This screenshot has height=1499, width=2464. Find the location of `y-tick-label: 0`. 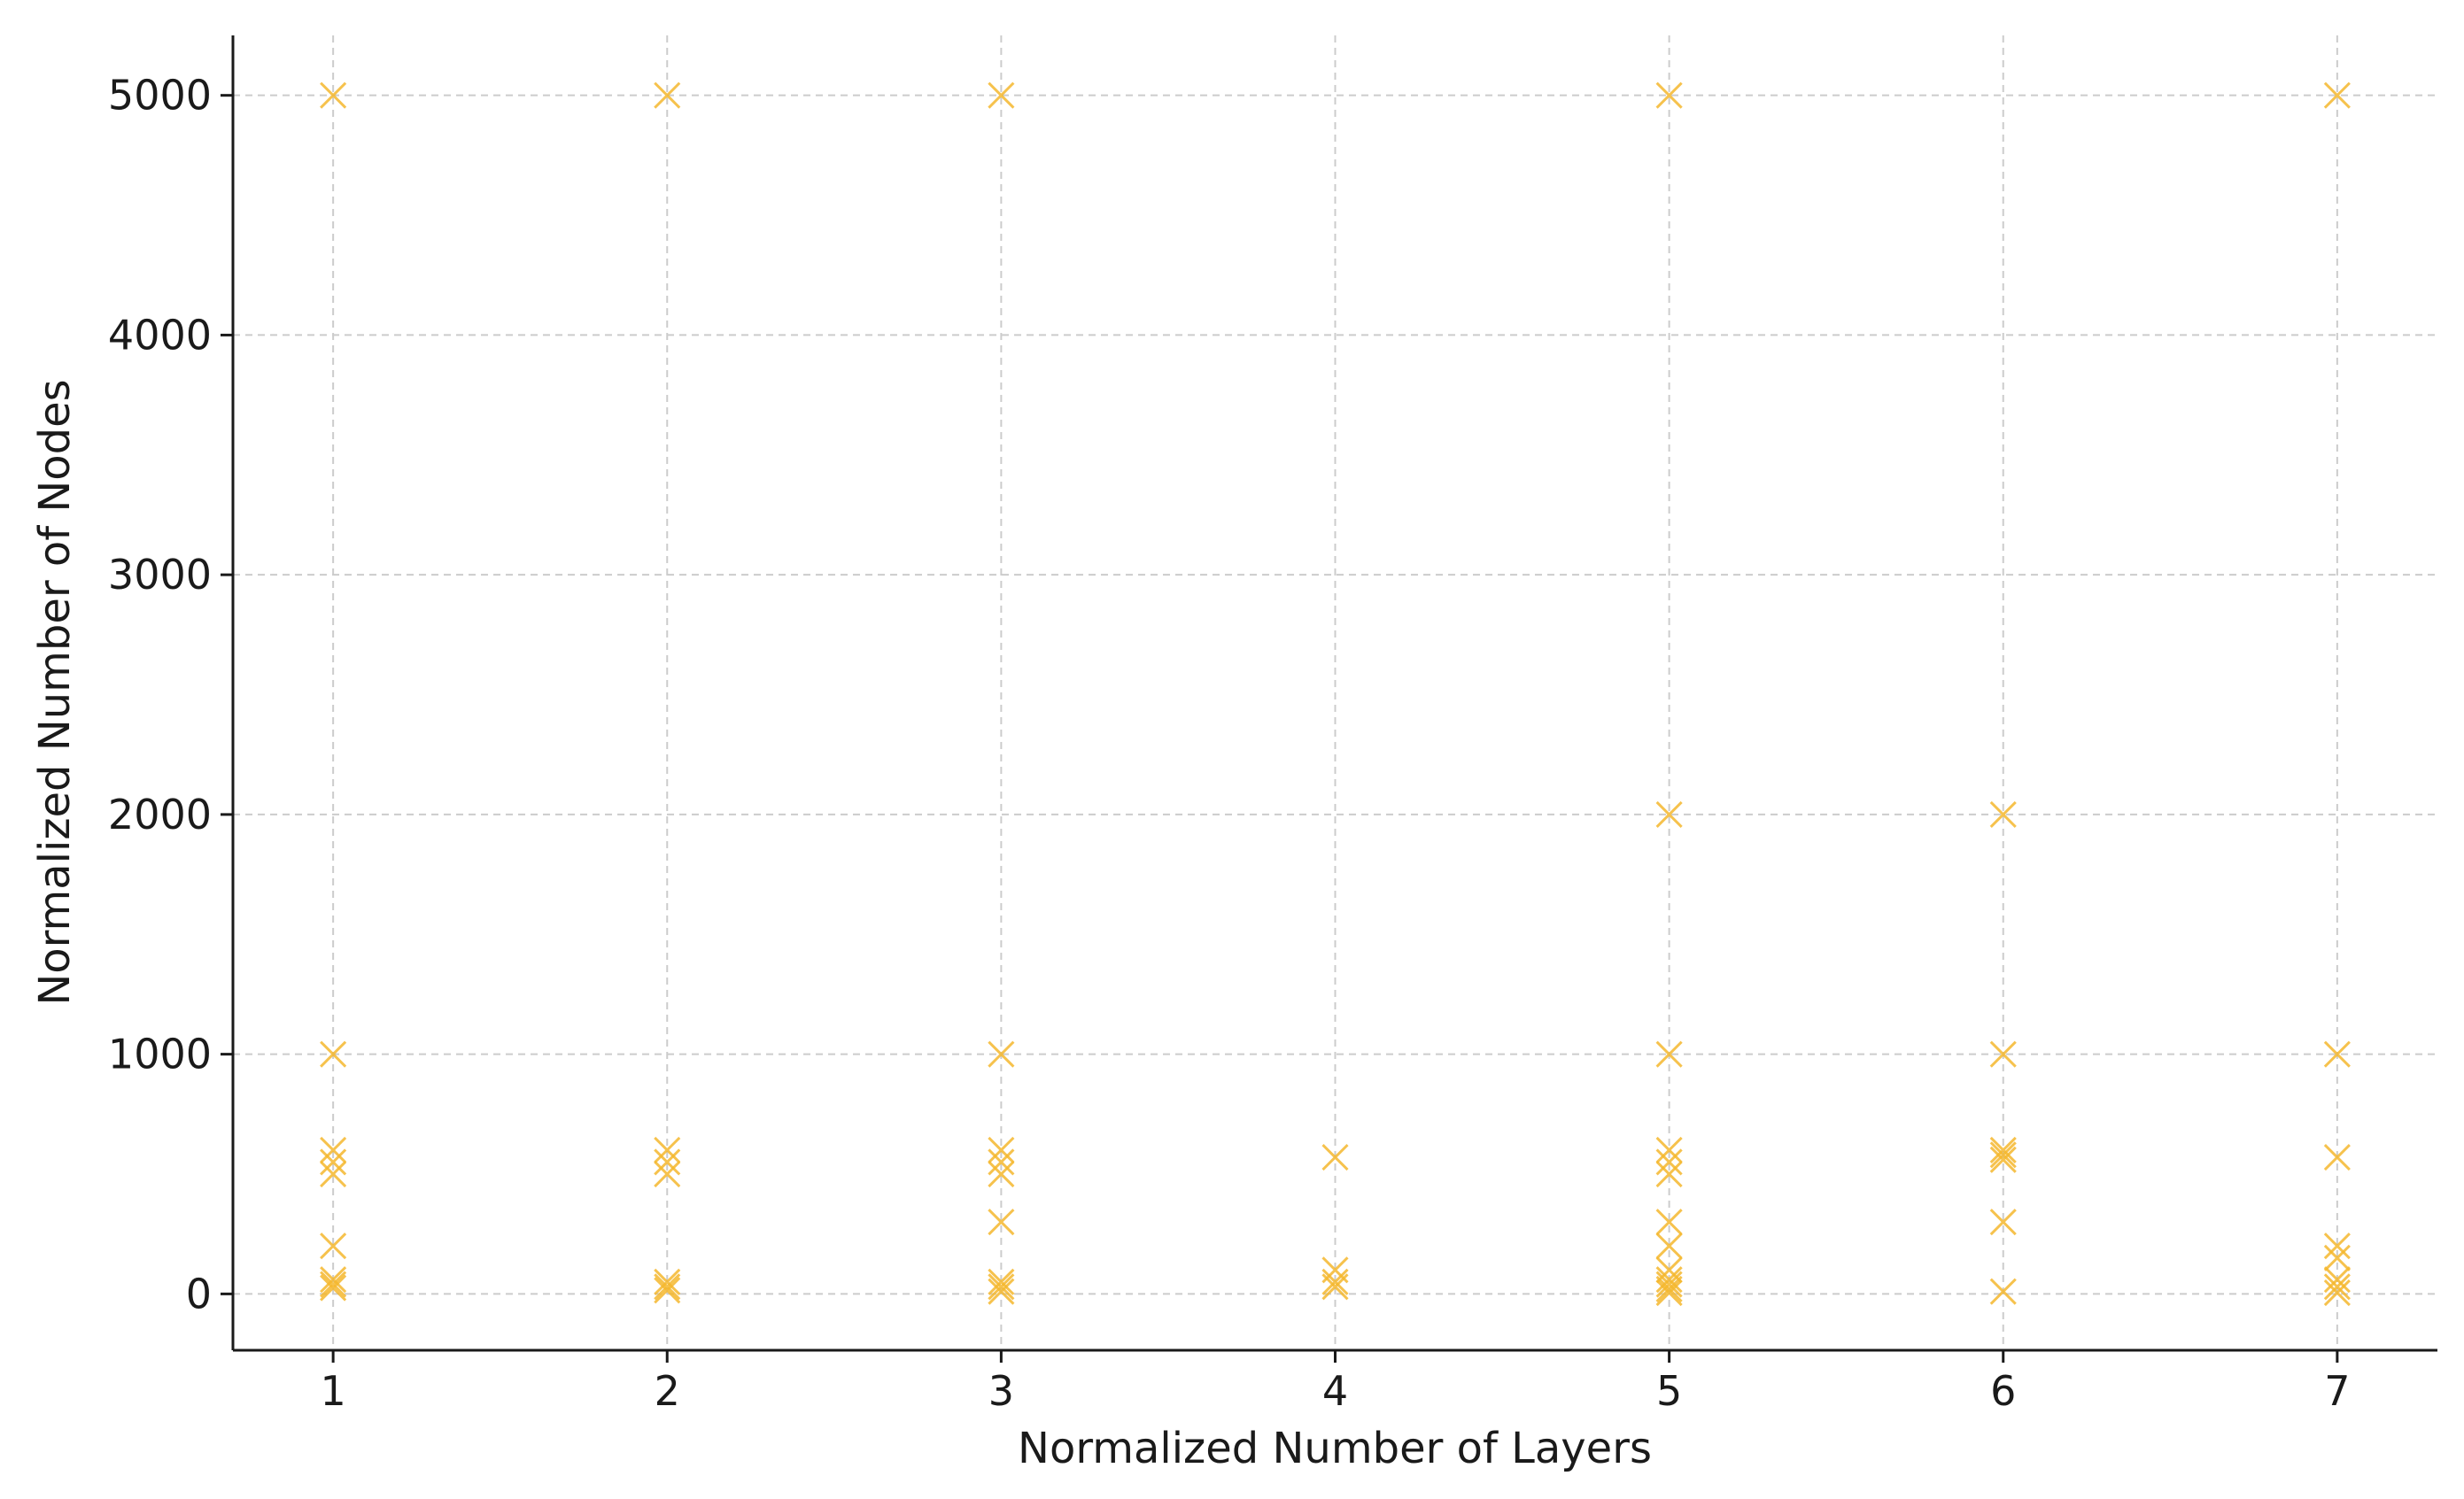

y-tick-label: 0 is located at coordinates (199, 1293).